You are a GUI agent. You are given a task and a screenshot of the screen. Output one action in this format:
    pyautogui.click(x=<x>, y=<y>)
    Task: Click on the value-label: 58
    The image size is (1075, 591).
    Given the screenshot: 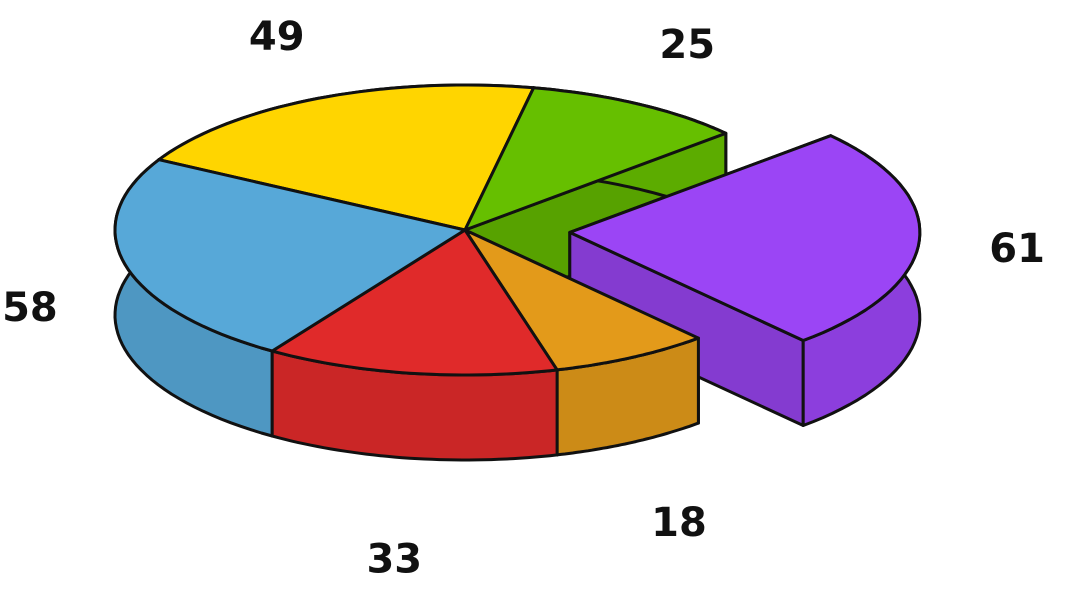 What is the action you would take?
    pyautogui.click(x=30, y=308)
    